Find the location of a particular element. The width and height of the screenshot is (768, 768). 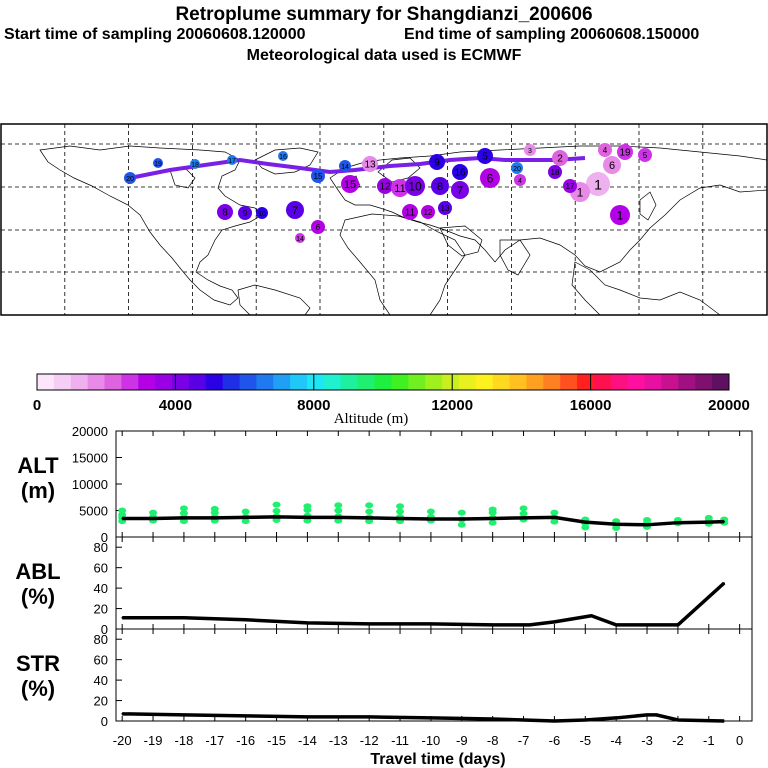

plume-cluster-label-1: 20 is located at coordinates (130, 179).